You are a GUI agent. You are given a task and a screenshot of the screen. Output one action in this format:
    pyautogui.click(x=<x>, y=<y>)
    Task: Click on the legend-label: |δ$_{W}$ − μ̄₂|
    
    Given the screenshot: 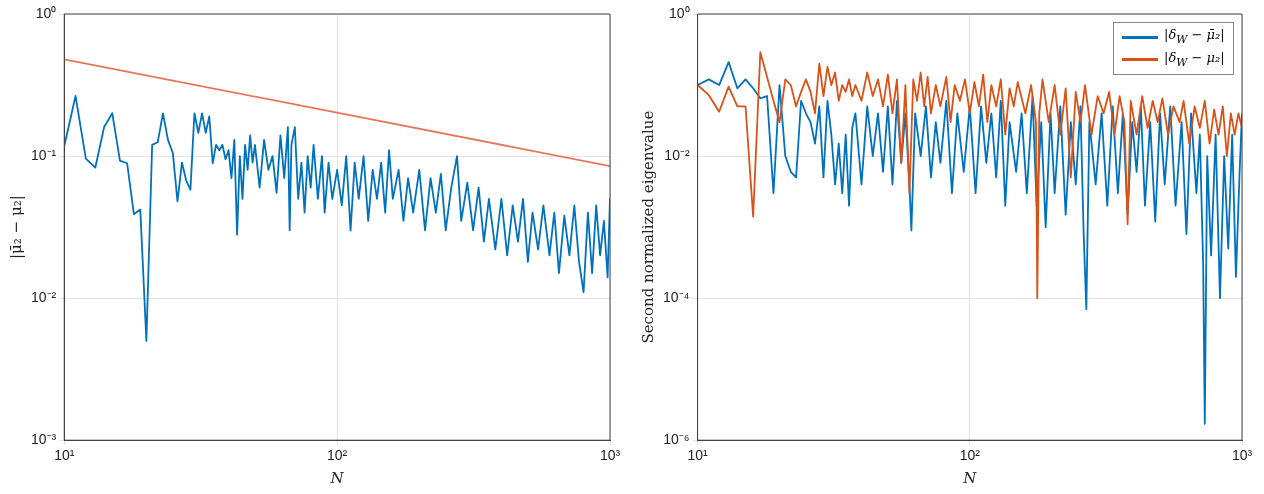 What is the action you would take?
    pyautogui.click(x=1194, y=37)
    